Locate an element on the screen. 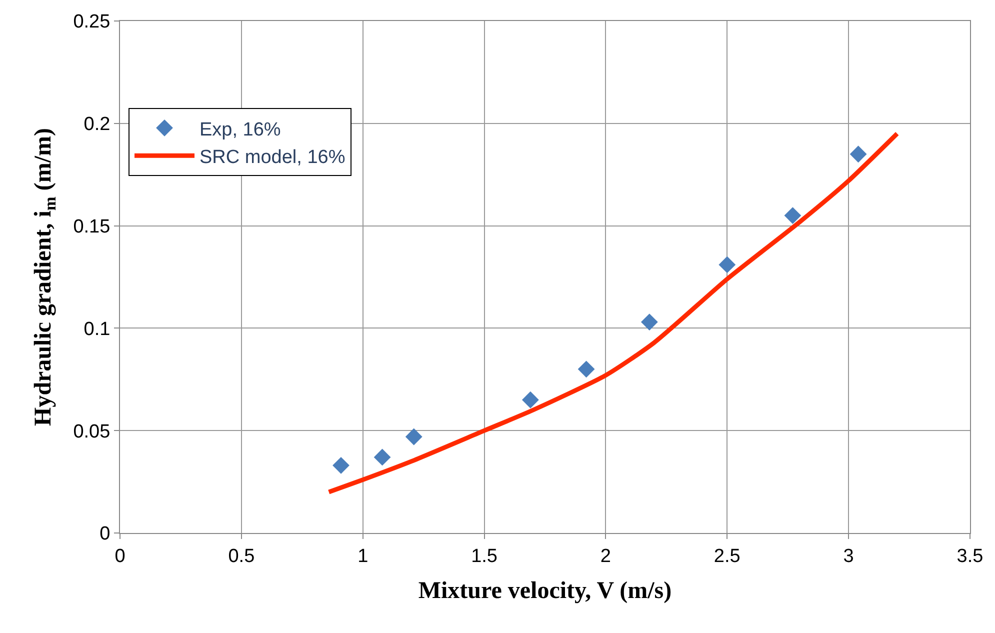 The width and height of the screenshot is (995, 633). x-tick-label: 2 is located at coordinates (605, 556).